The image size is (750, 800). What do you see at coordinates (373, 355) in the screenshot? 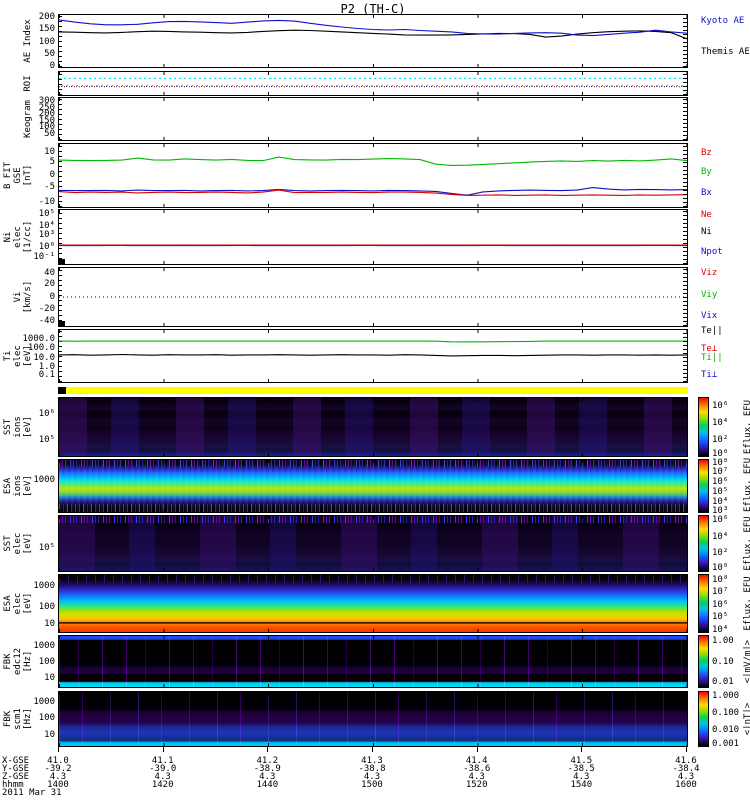
I see `series-te-par` at bounding box center [373, 355].